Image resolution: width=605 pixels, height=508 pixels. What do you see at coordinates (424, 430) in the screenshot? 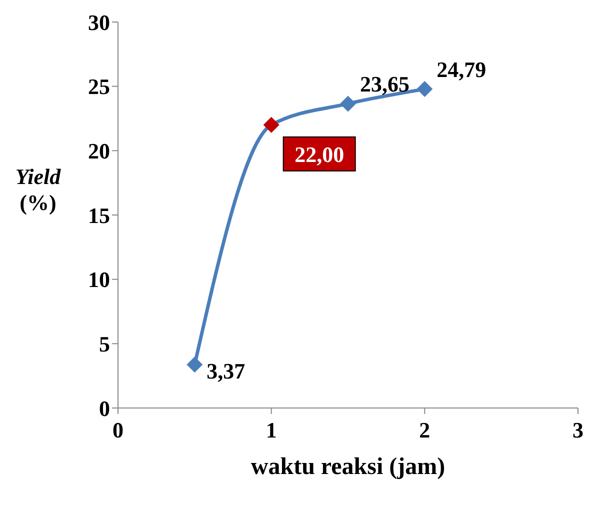
I see `x-tick-label: 2` at bounding box center [424, 430].